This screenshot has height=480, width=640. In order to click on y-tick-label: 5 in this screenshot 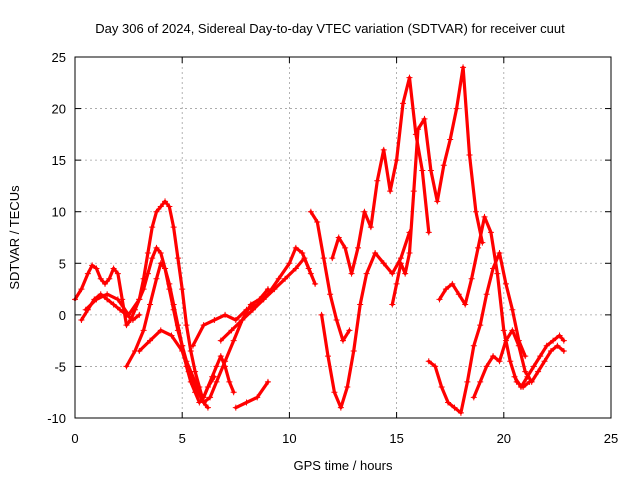, I will do `click(62, 263)`.